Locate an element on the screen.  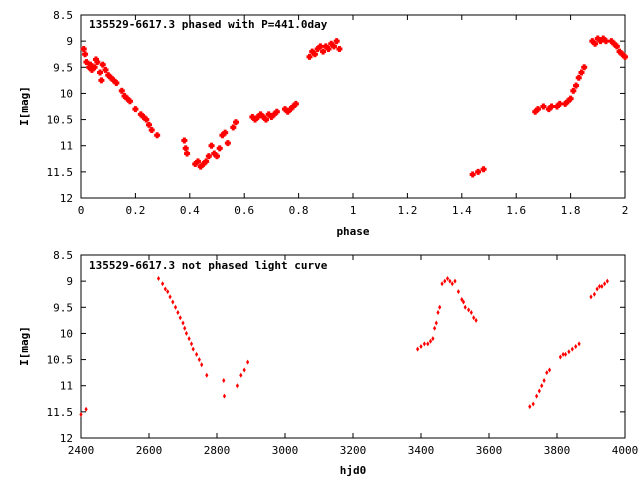
phased-x-tick-label: 1.2 is located at coordinates (407, 210).